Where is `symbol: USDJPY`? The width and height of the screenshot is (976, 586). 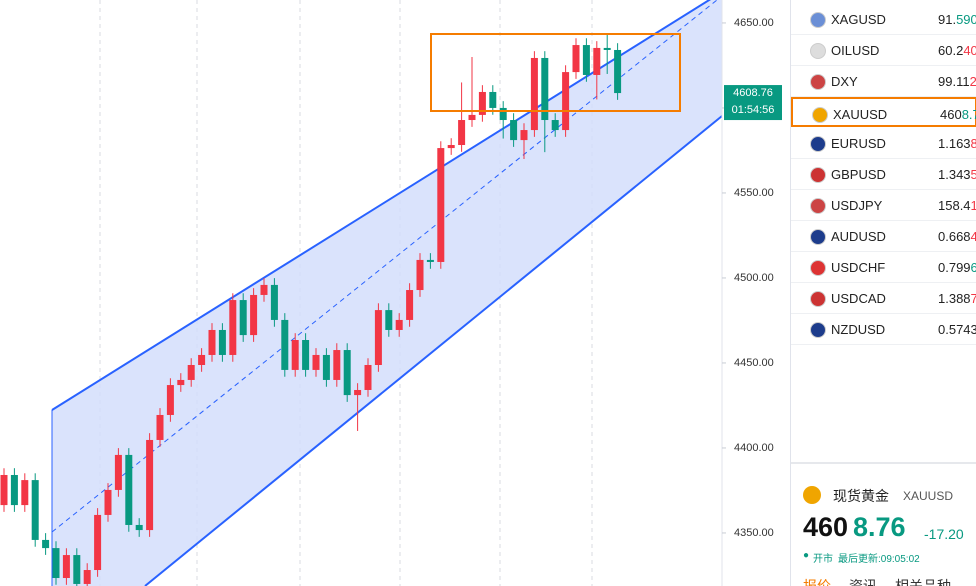
symbol: USDJPY is located at coordinates (857, 205).